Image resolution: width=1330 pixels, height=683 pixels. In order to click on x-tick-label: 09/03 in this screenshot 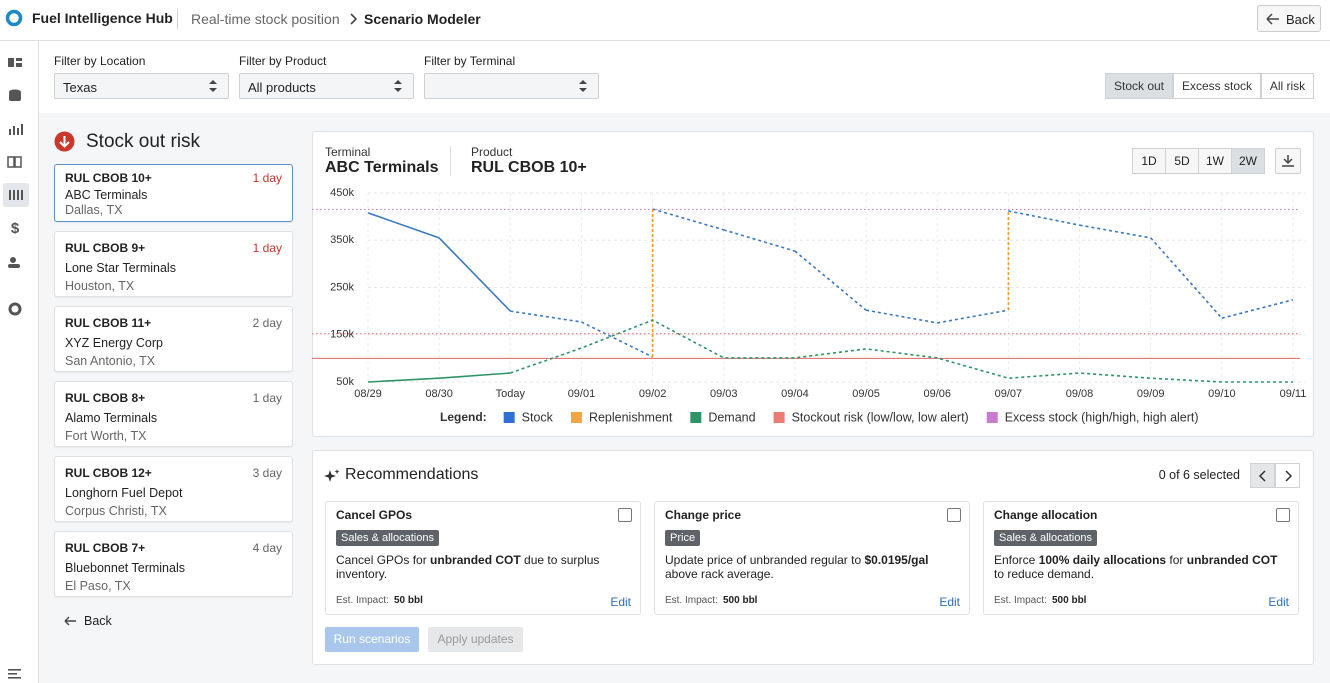, I will do `click(724, 394)`.